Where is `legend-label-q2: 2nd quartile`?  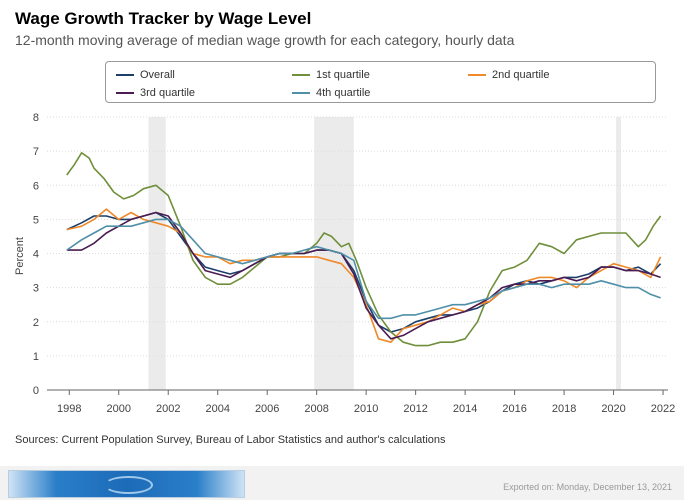 legend-label-q2: 2nd quartile is located at coordinates (521, 75).